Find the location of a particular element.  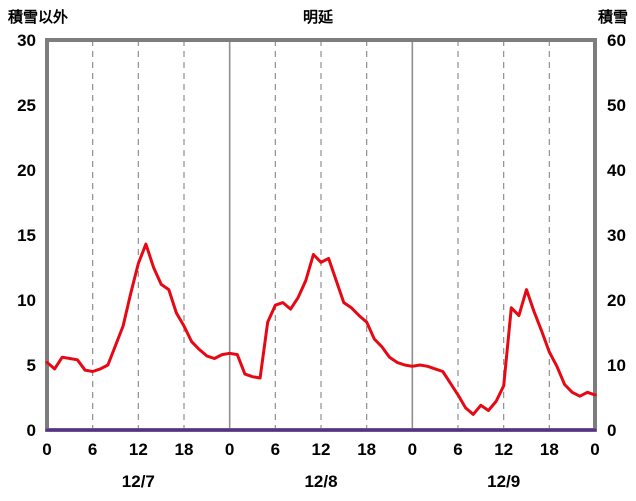

right-axis-title: 積雪 is located at coordinates (612, 17).